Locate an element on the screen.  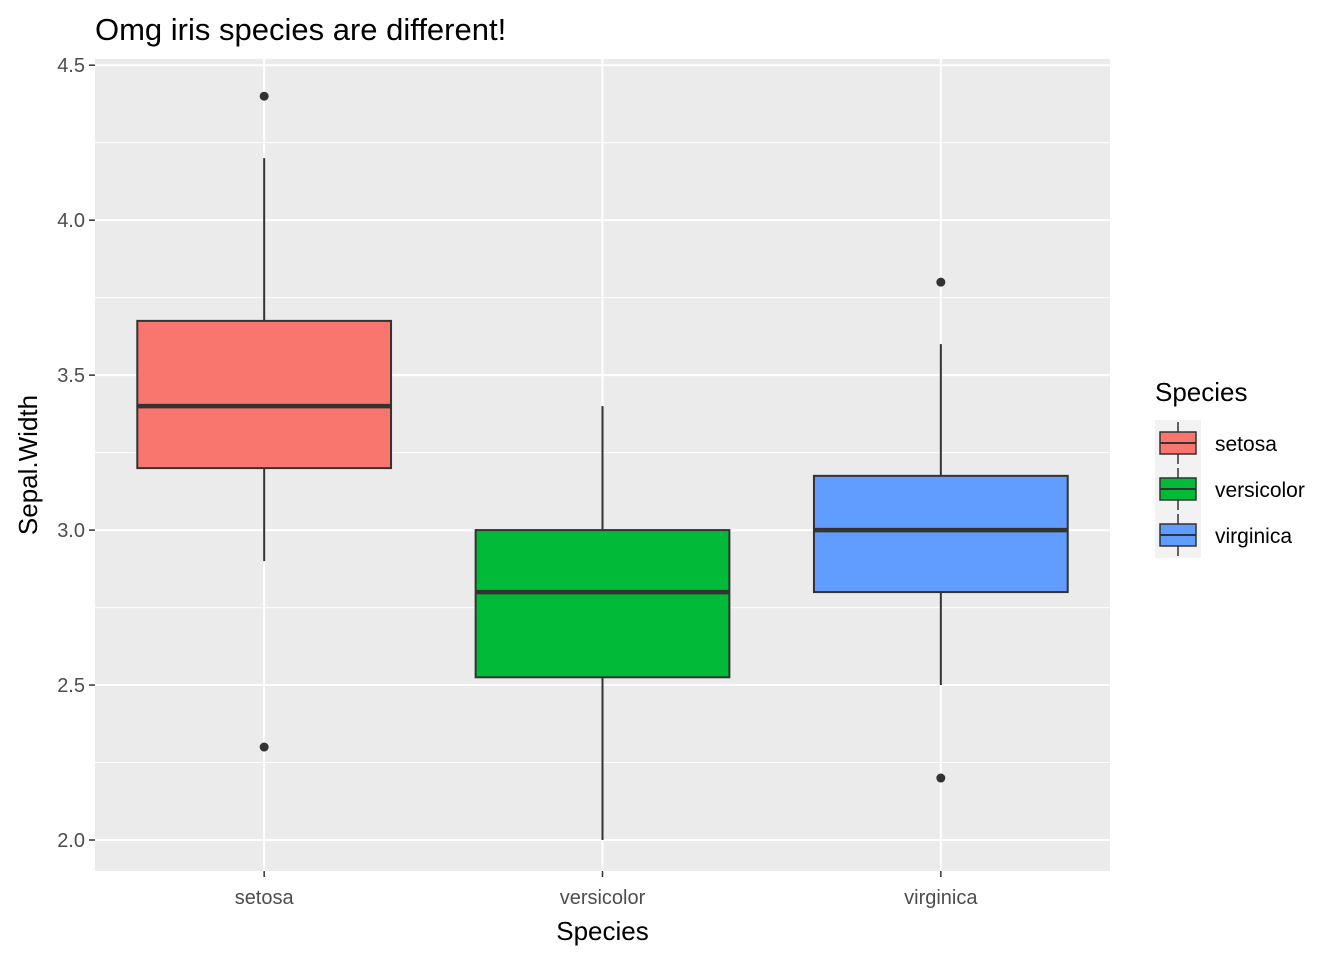
legend: Species setosa versicolor virginica is located at coordinates (1230, 467).